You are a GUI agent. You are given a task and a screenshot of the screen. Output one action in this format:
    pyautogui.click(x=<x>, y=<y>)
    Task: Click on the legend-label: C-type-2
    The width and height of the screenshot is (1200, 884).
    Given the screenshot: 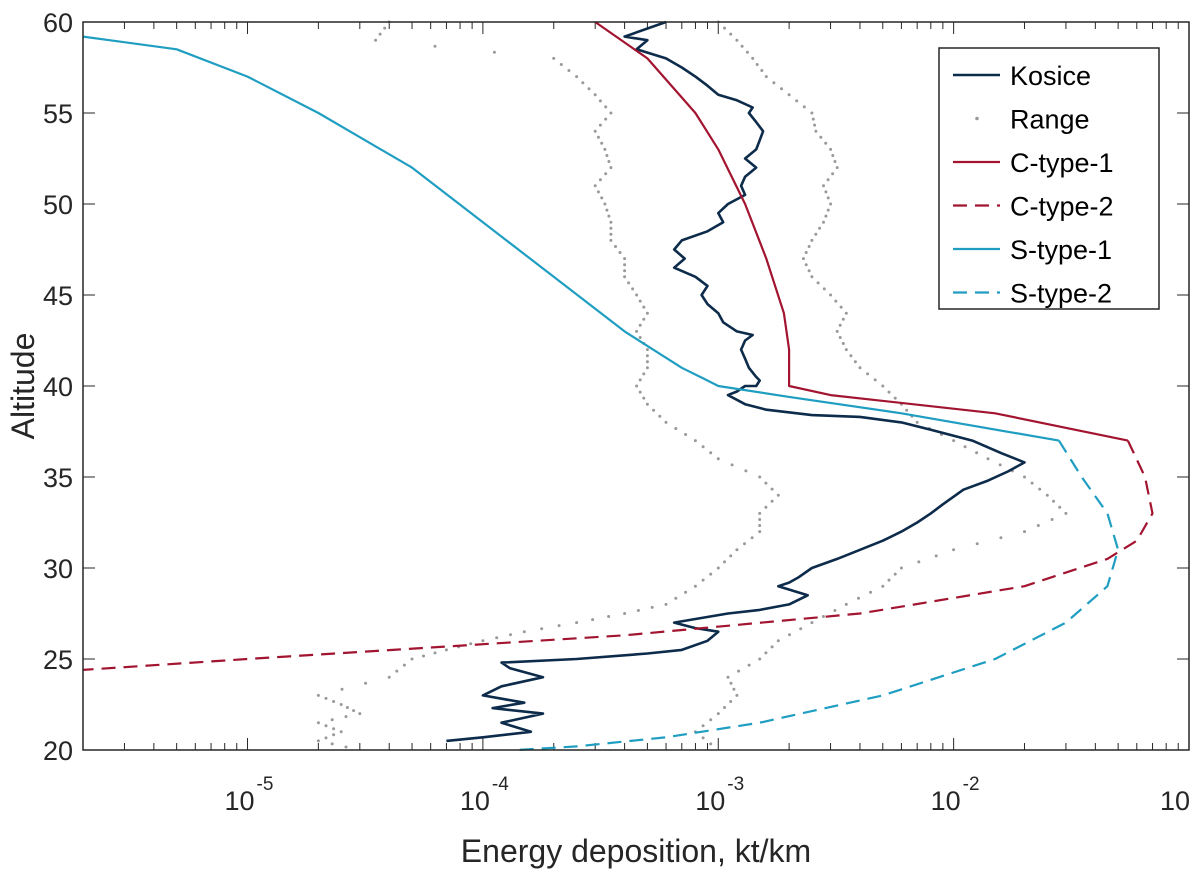 What is the action you would take?
    pyautogui.click(x=1062, y=207)
    